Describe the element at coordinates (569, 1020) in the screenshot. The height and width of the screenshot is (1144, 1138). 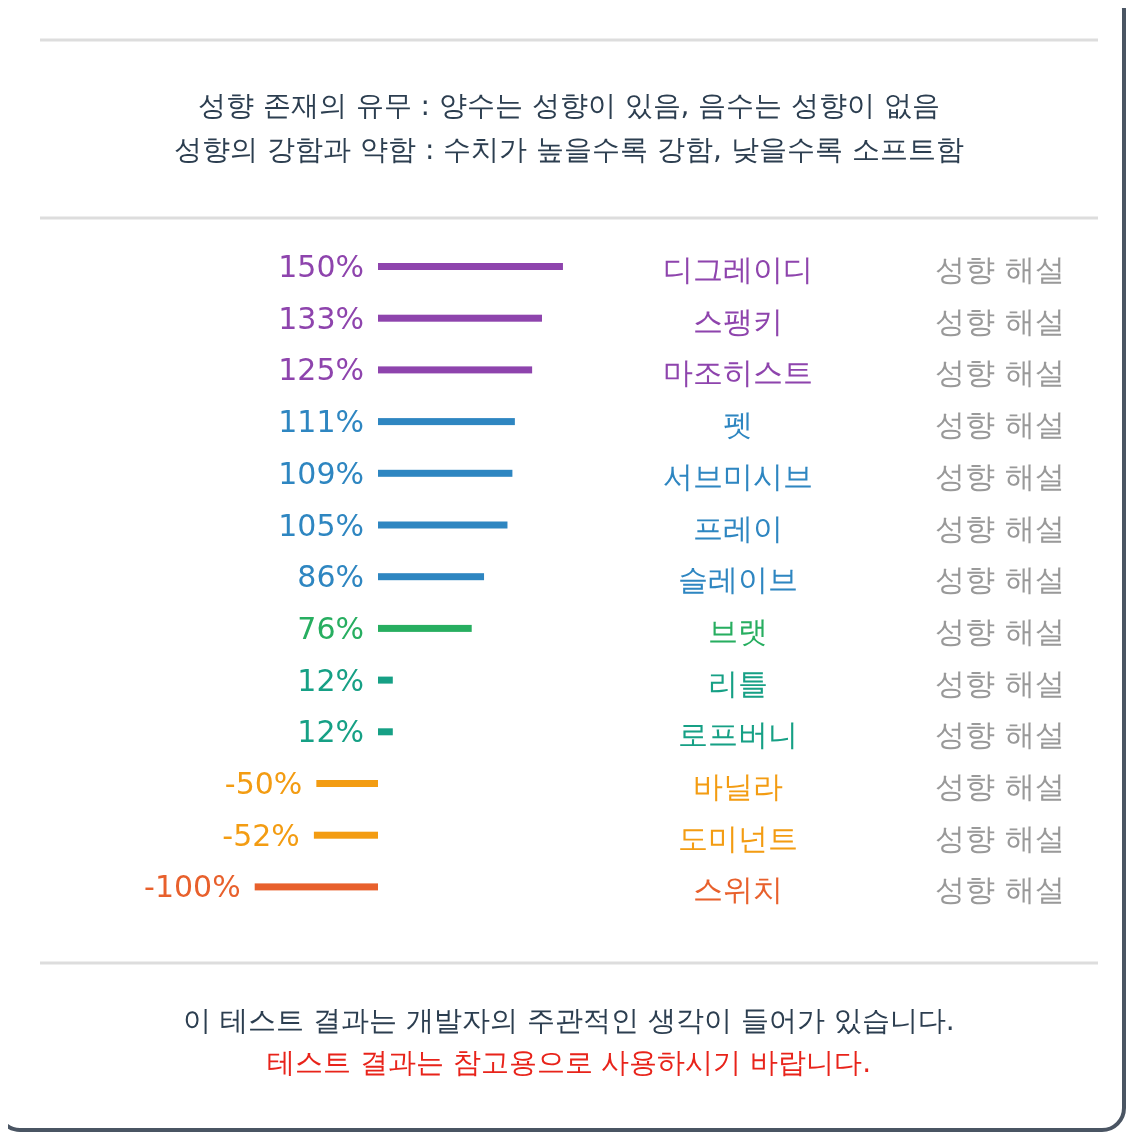
I see `text: 이 테스트 결과는 개발자의 주관적인 생각이 들어가 있습니다.` at that location.